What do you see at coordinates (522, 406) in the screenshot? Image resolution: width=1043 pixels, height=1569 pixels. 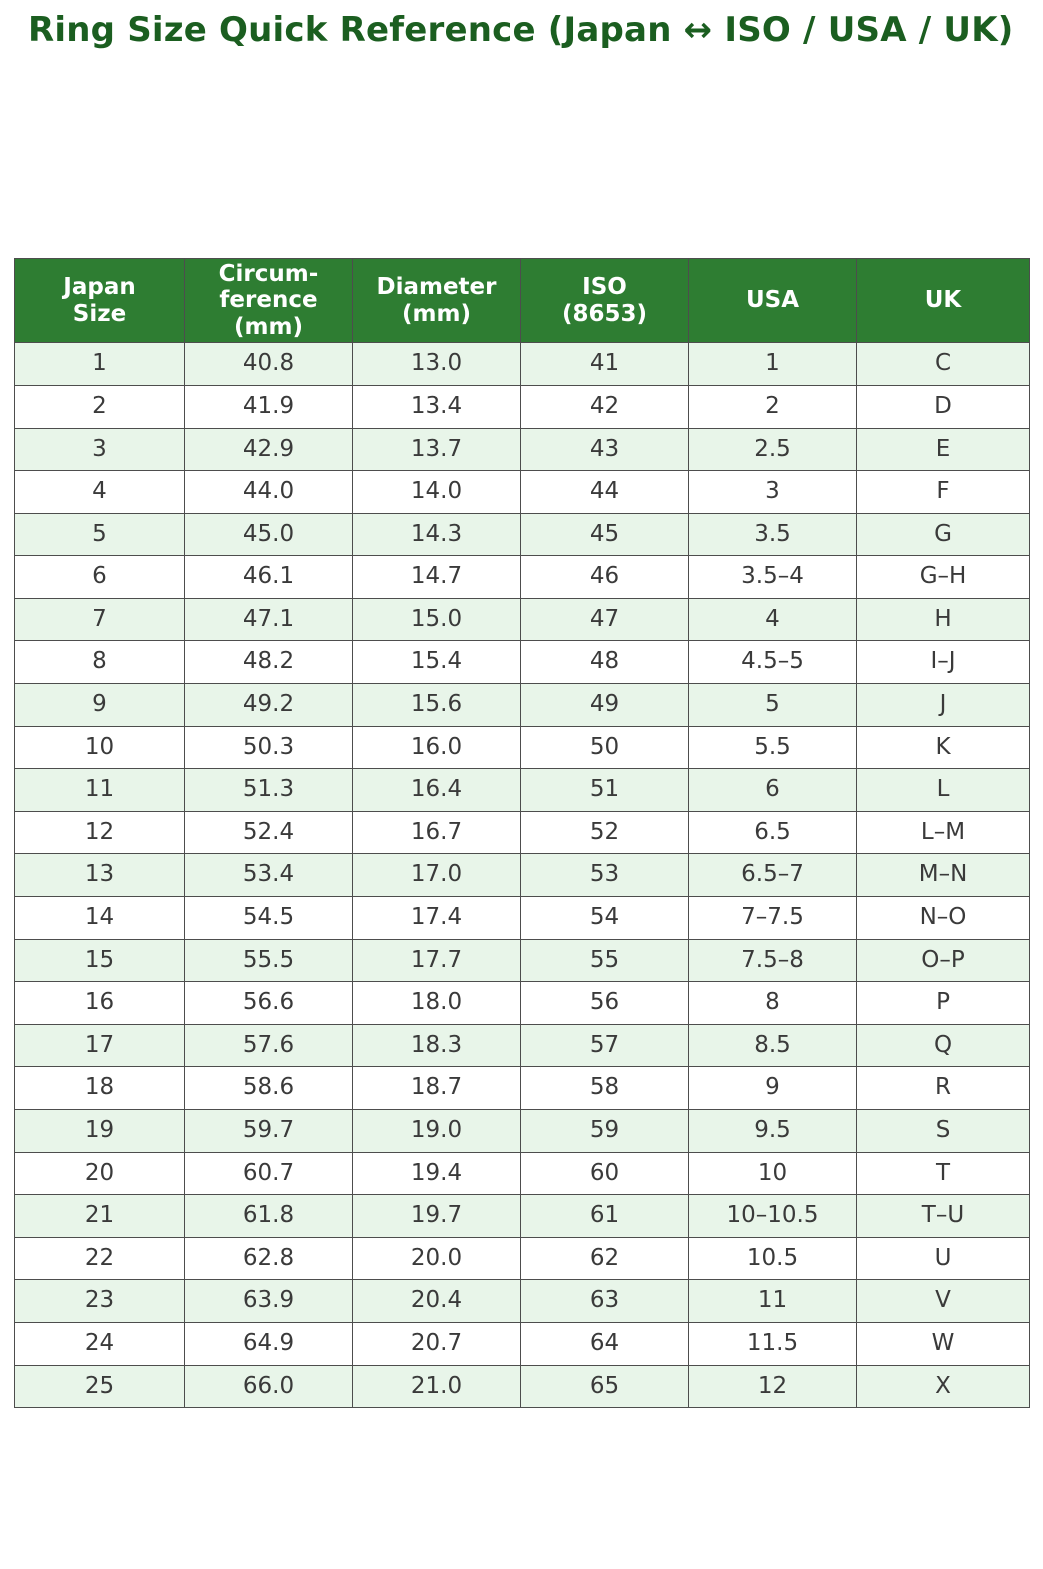 I see `table-row: 2 41.9 13.4 42 2 D` at bounding box center [522, 406].